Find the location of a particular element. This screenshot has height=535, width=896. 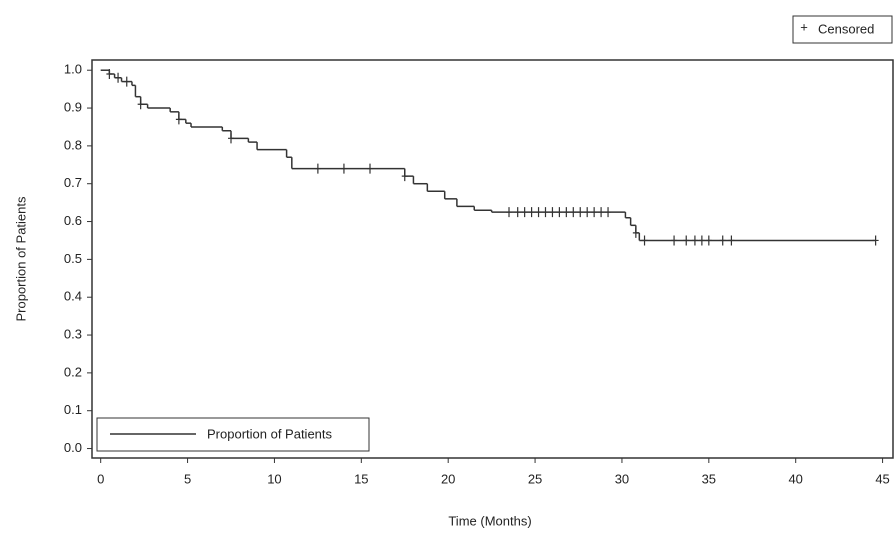

x-tick-label: 35 is located at coordinates (709, 478).